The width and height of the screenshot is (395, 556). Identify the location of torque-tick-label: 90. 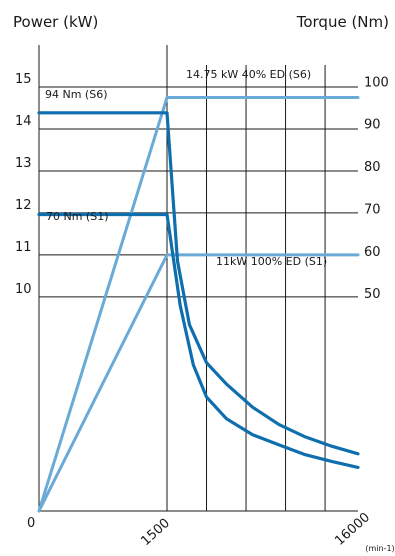
(372, 125).